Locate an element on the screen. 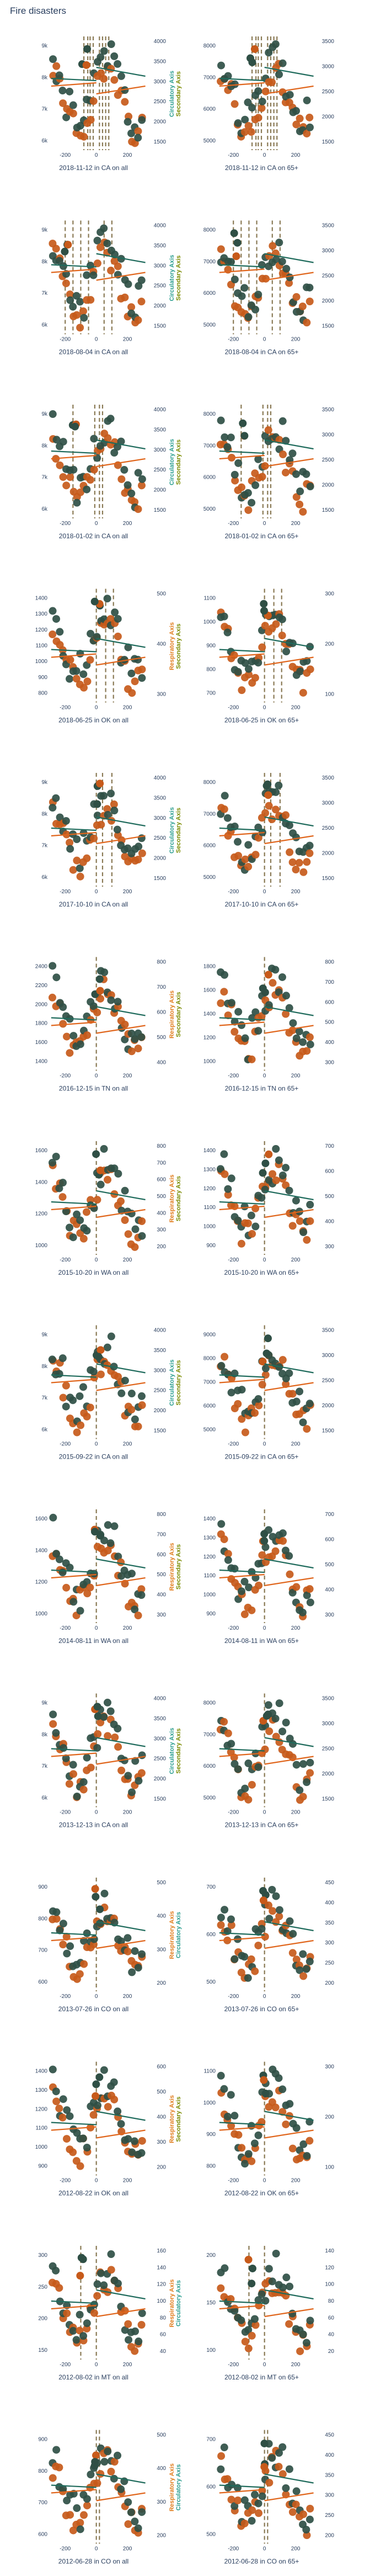 Image resolution: width=386 pixels, height=2576 pixels. chart-caption: 2013-07-26 in CO on 65+ is located at coordinates (261, 2009).